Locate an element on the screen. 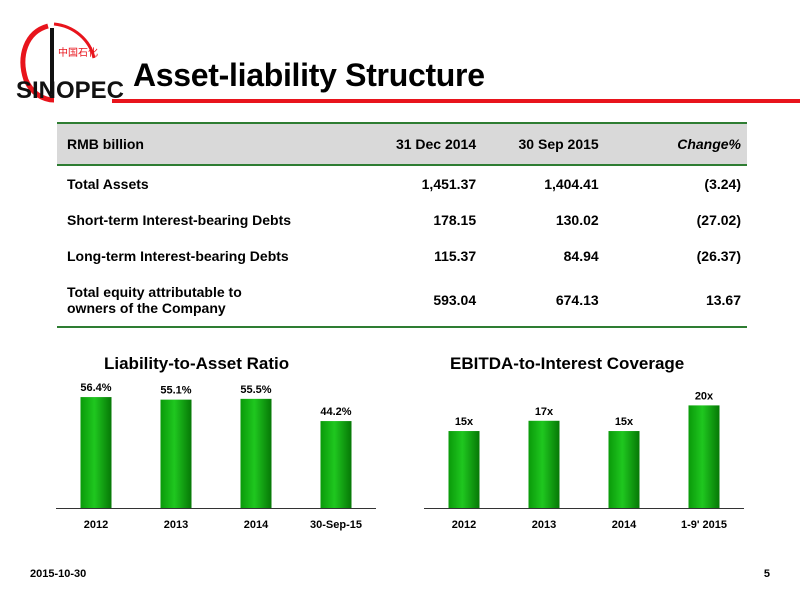 The width and height of the screenshot is (800, 600). header-dec-2014: 31 Dec 2014 is located at coordinates (429, 144).